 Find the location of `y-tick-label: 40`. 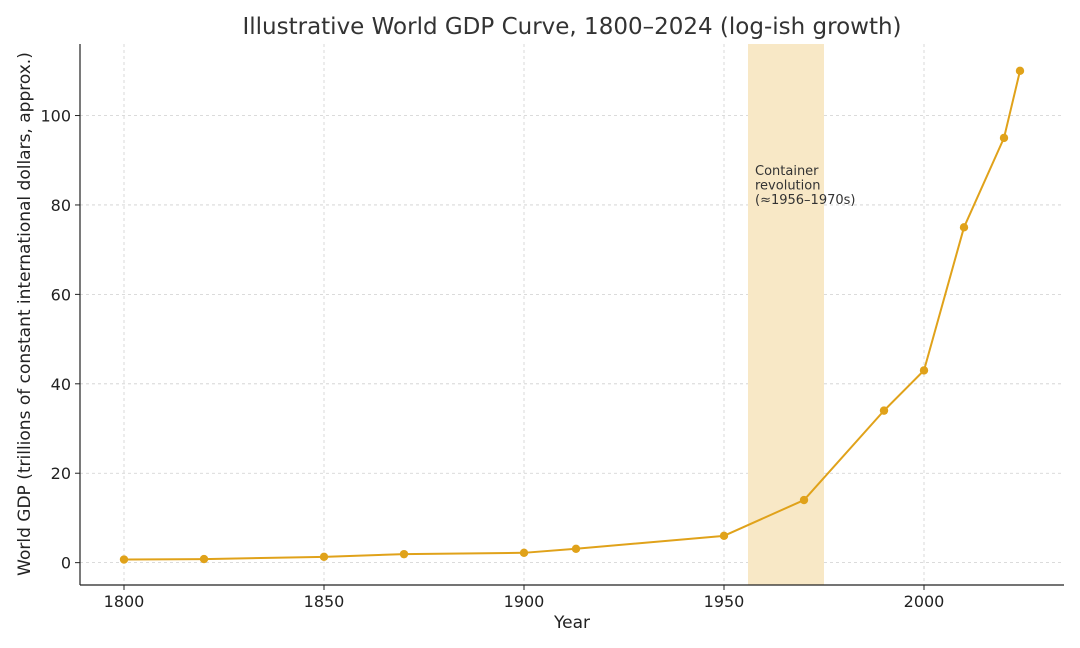

y-tick-label: 40 is located at coordinates (61, 384).